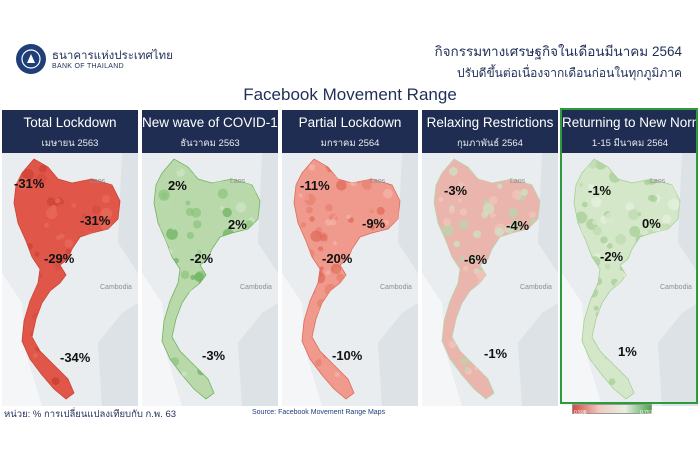 The width and height of the screenshot is (700, 450). Describe the element at coordinates (210, 131) in the screenshot. I see `panel-header: New wave of COVID-19 ธันวาคม 2563` at that location.